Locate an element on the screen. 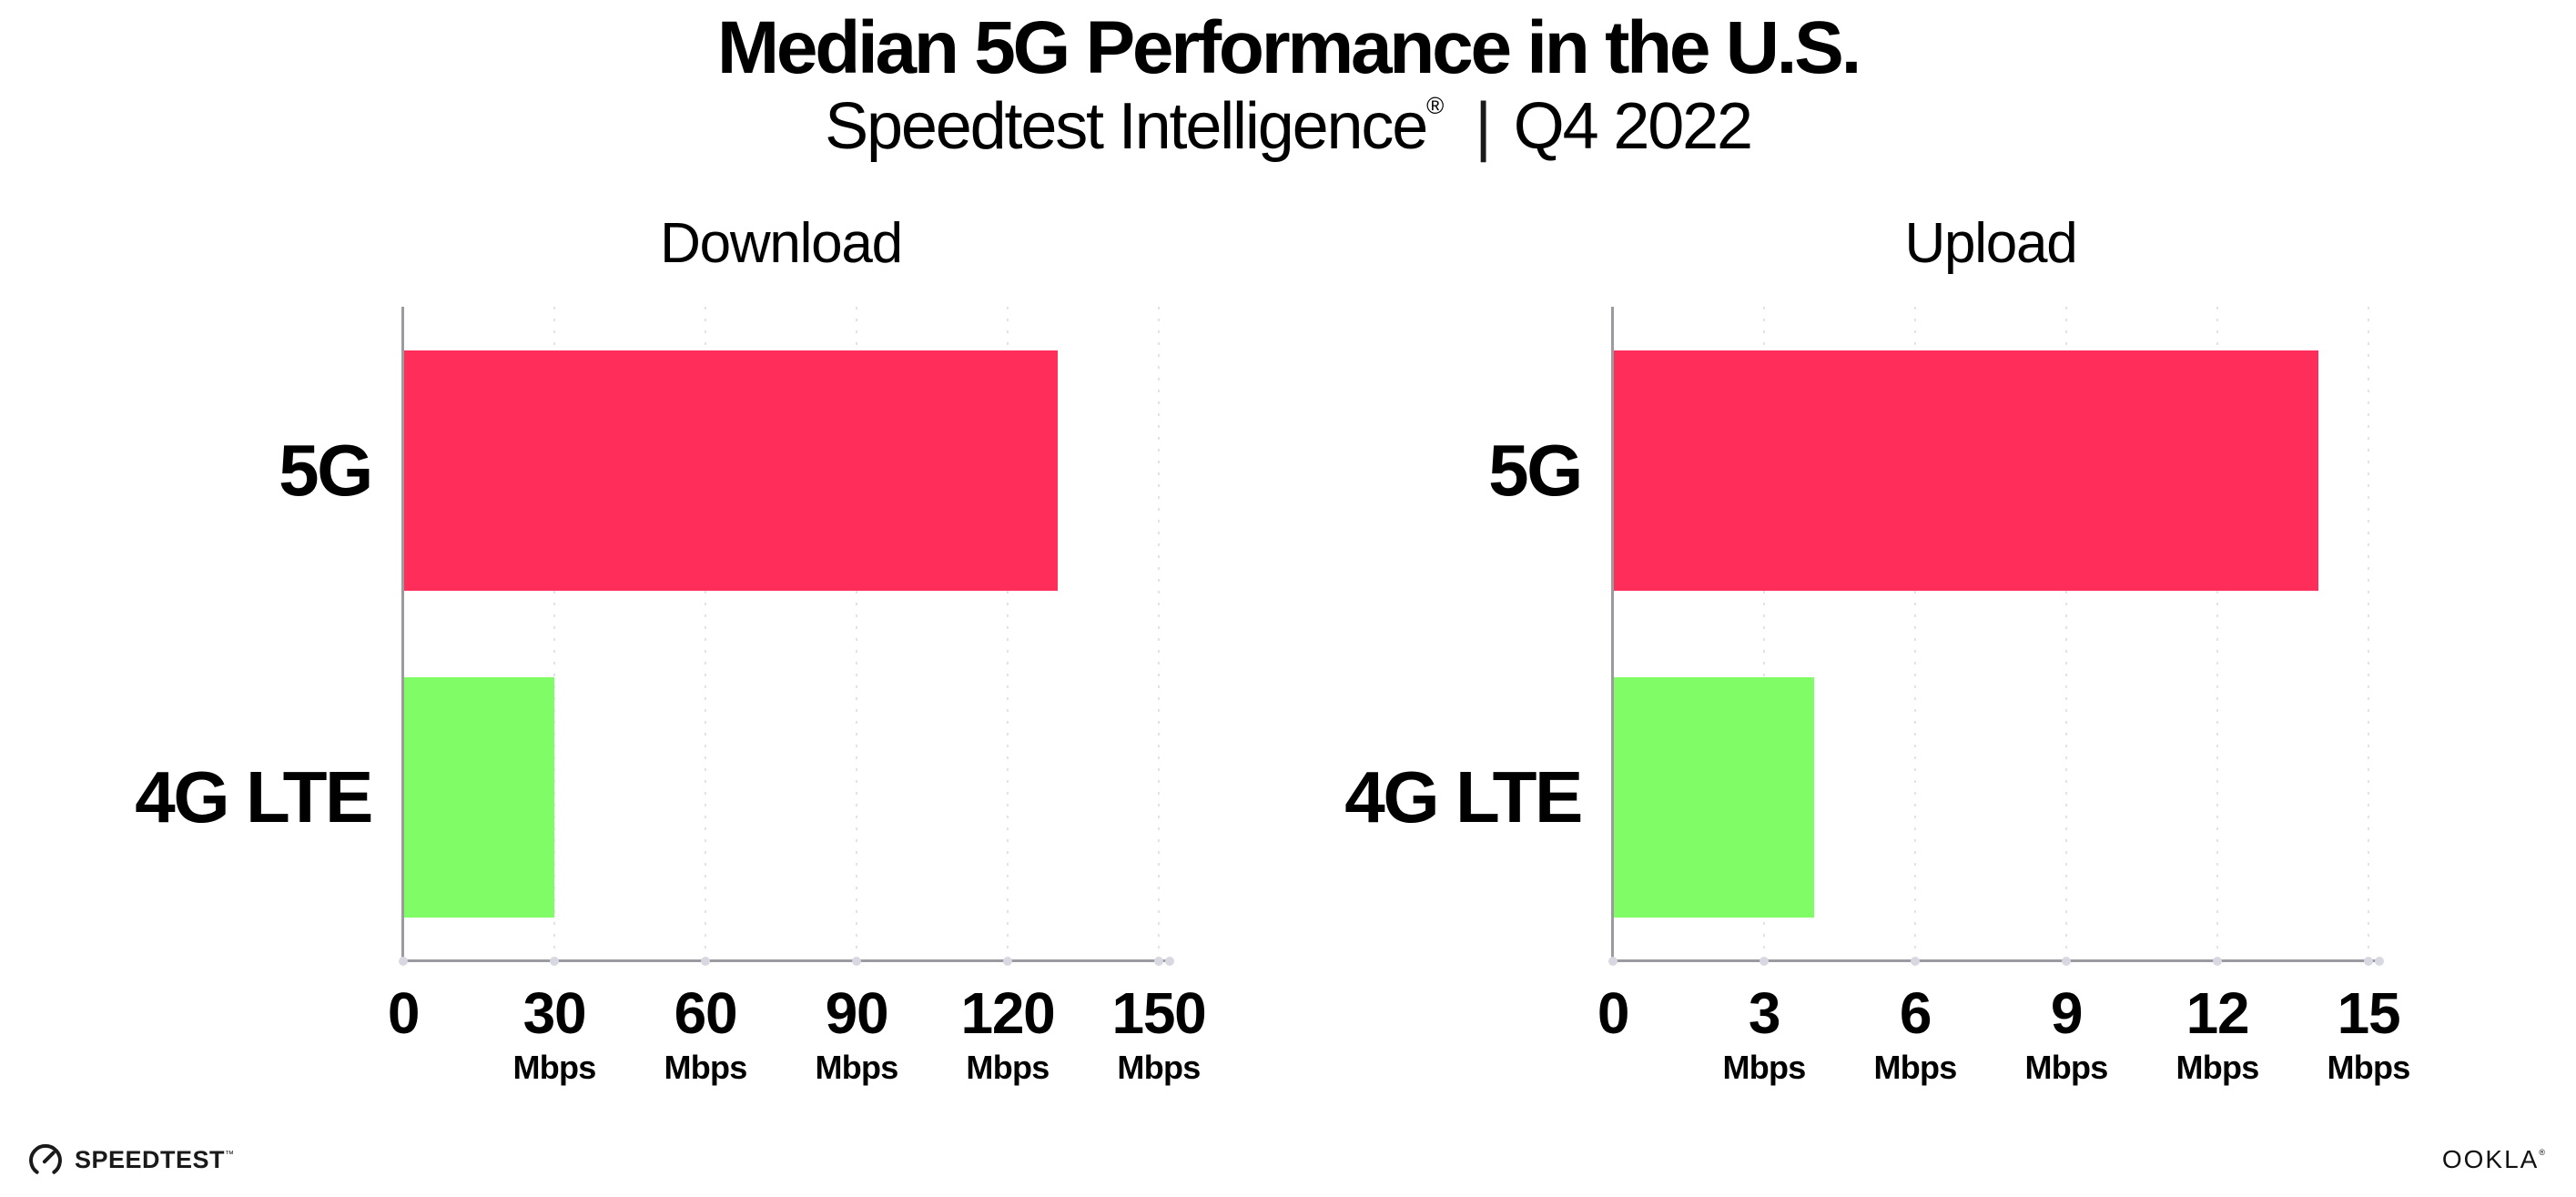 This screenshot has height=1197, width=2576. x-tick-60-mbps: 60 Mbps is located at coordinates (705, 1033).